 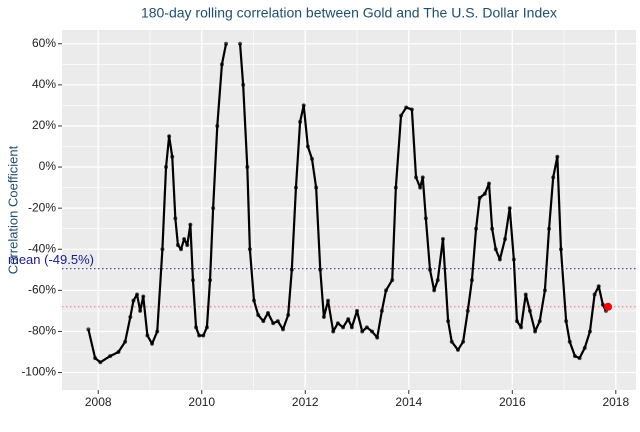 What do you see at coordinates (44, 84) in the screenshot?
I see `y-tick-label: 40%` at bounding box center [44, 84].